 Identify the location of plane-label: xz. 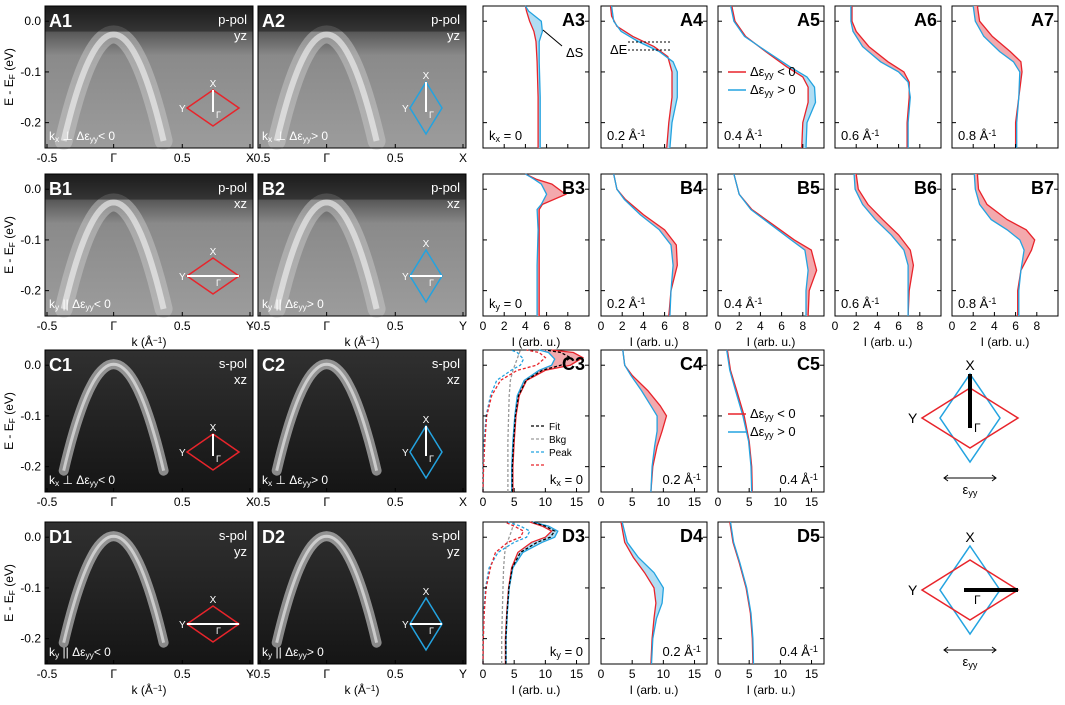
(453, 379).